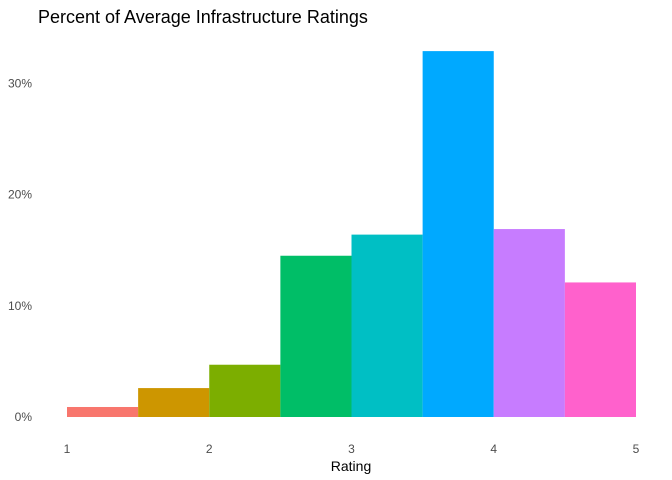 The image size is (672, 480). I want to click on y-tick-label: 30%, so click(20, 83).